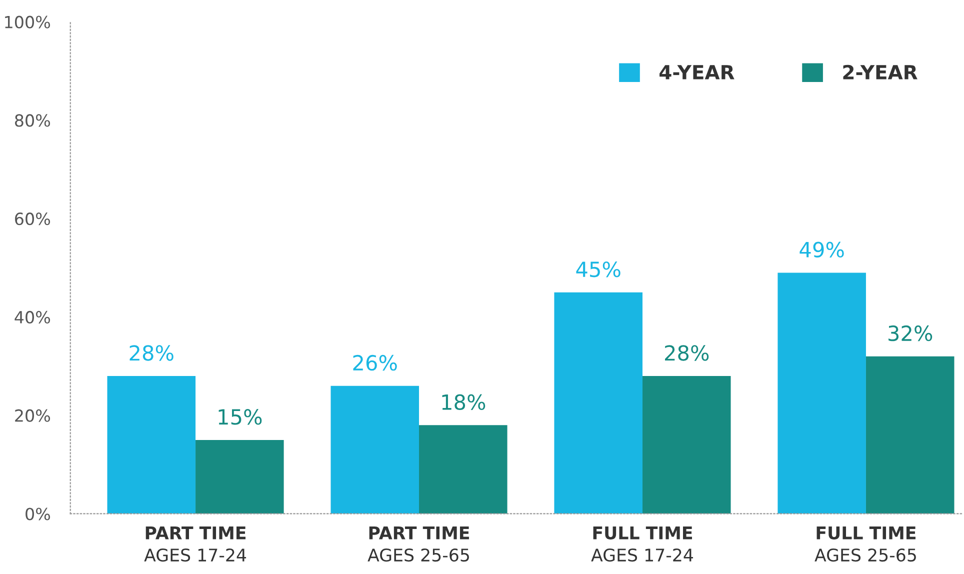  I want to click on y-tick-label: 0%, so click(38, 514).